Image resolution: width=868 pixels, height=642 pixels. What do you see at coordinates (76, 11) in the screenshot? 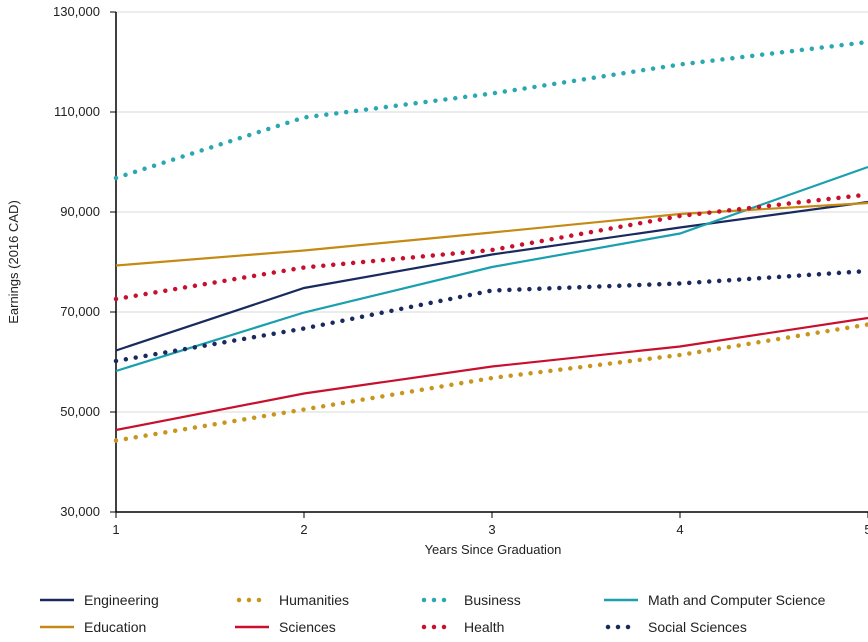
I see `y-tick-label: 130,000` at bounding box center [76, 11].